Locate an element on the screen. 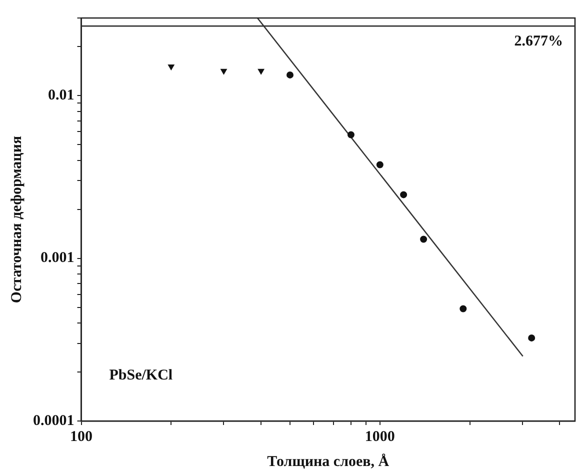  x-axis-title: Толщина слоев, Å is located at coordinates (328, 461).